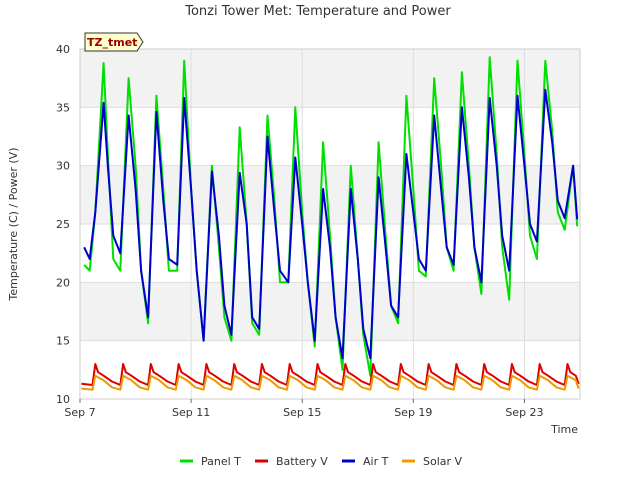 This screenshot has height=480, width=640. I want to click on x-tick-label: Sep 19, so click(413, 412).